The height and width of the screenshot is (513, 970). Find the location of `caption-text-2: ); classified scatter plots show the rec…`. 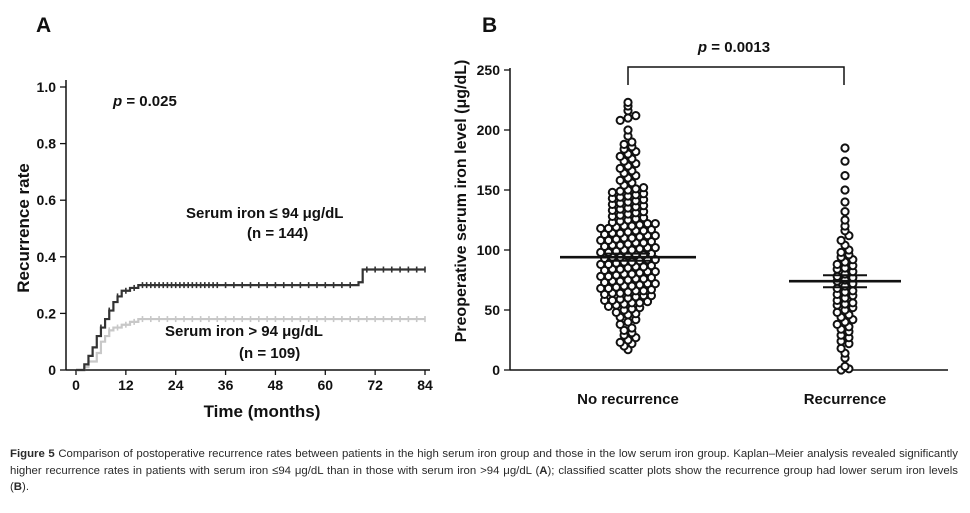

caption-text-2: ); classified scatter plots show the rec… is located at coordinates (484, 479).